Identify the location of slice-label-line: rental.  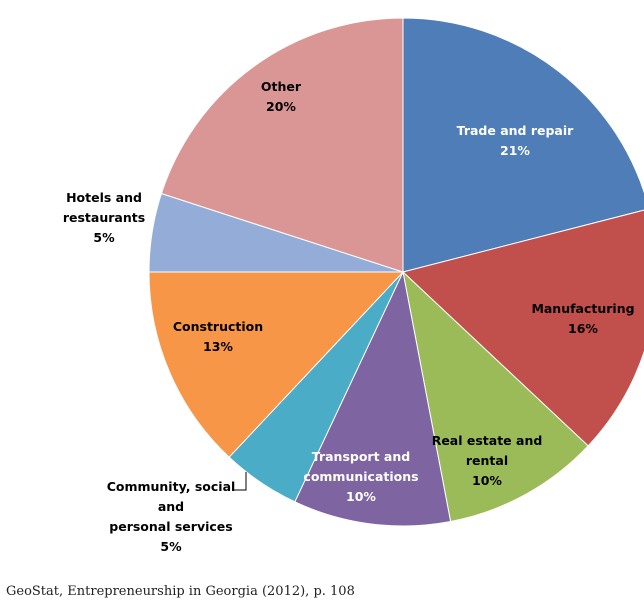
(487, 460).